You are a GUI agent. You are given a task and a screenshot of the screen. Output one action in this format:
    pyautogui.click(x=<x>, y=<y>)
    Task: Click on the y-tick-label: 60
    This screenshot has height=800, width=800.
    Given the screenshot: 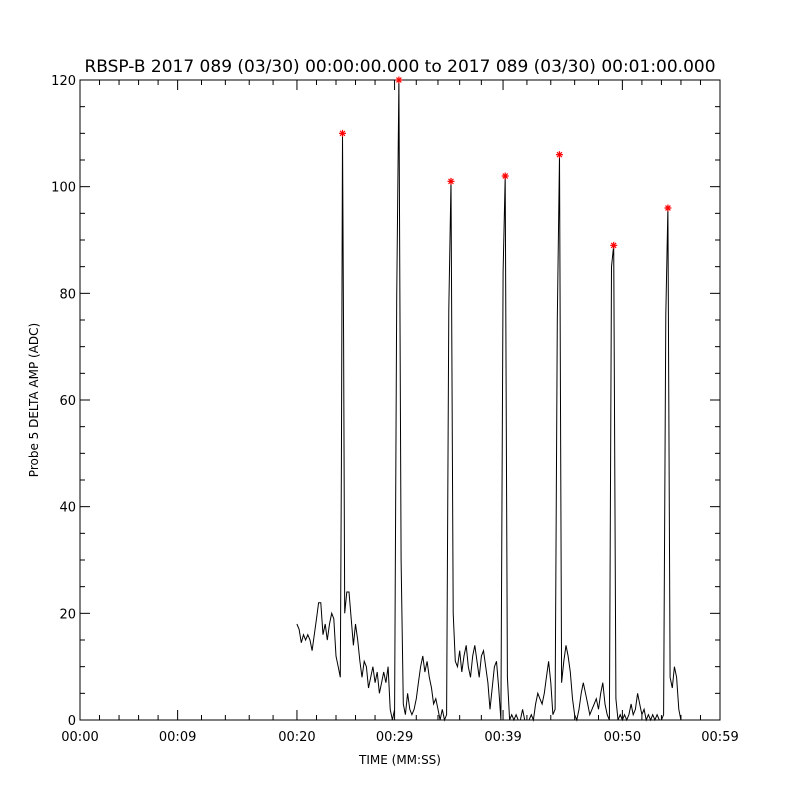 What is the action you would take?
    pyautogui.click(x=67, y=401)
    